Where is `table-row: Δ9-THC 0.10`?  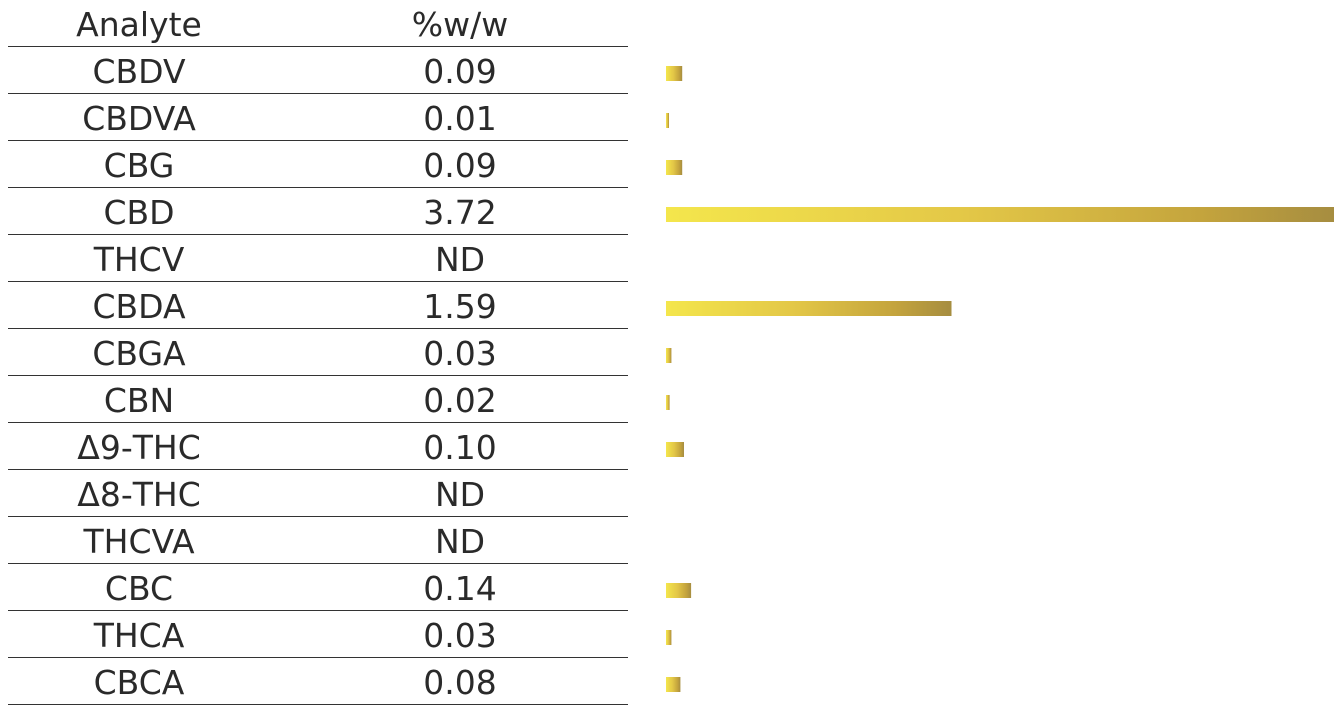
table-row: Δ9-THC 0.10 is located at coordinates (318, 446).